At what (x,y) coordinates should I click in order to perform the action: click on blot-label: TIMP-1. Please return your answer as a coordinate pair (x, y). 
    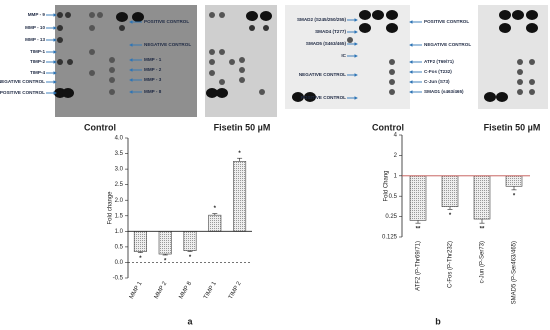
    Looking at the image, I should click on (38, 51).